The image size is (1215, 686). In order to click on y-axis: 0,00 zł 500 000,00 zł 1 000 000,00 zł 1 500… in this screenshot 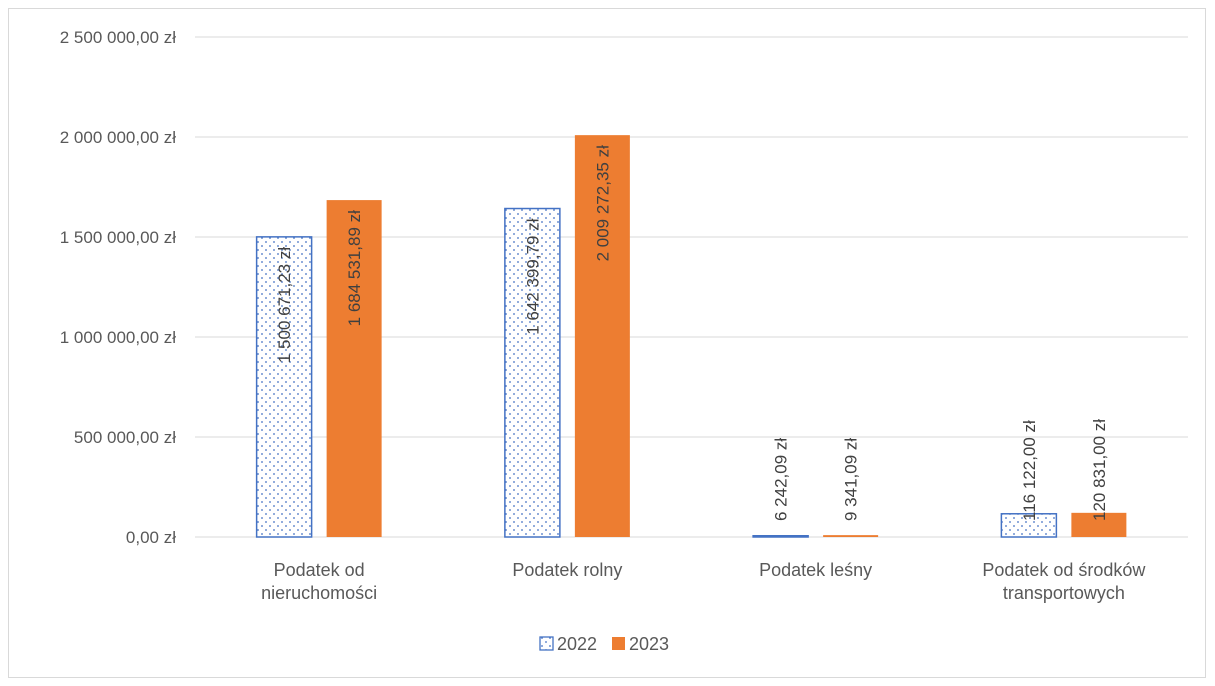, I will do `click(118, 287)`.